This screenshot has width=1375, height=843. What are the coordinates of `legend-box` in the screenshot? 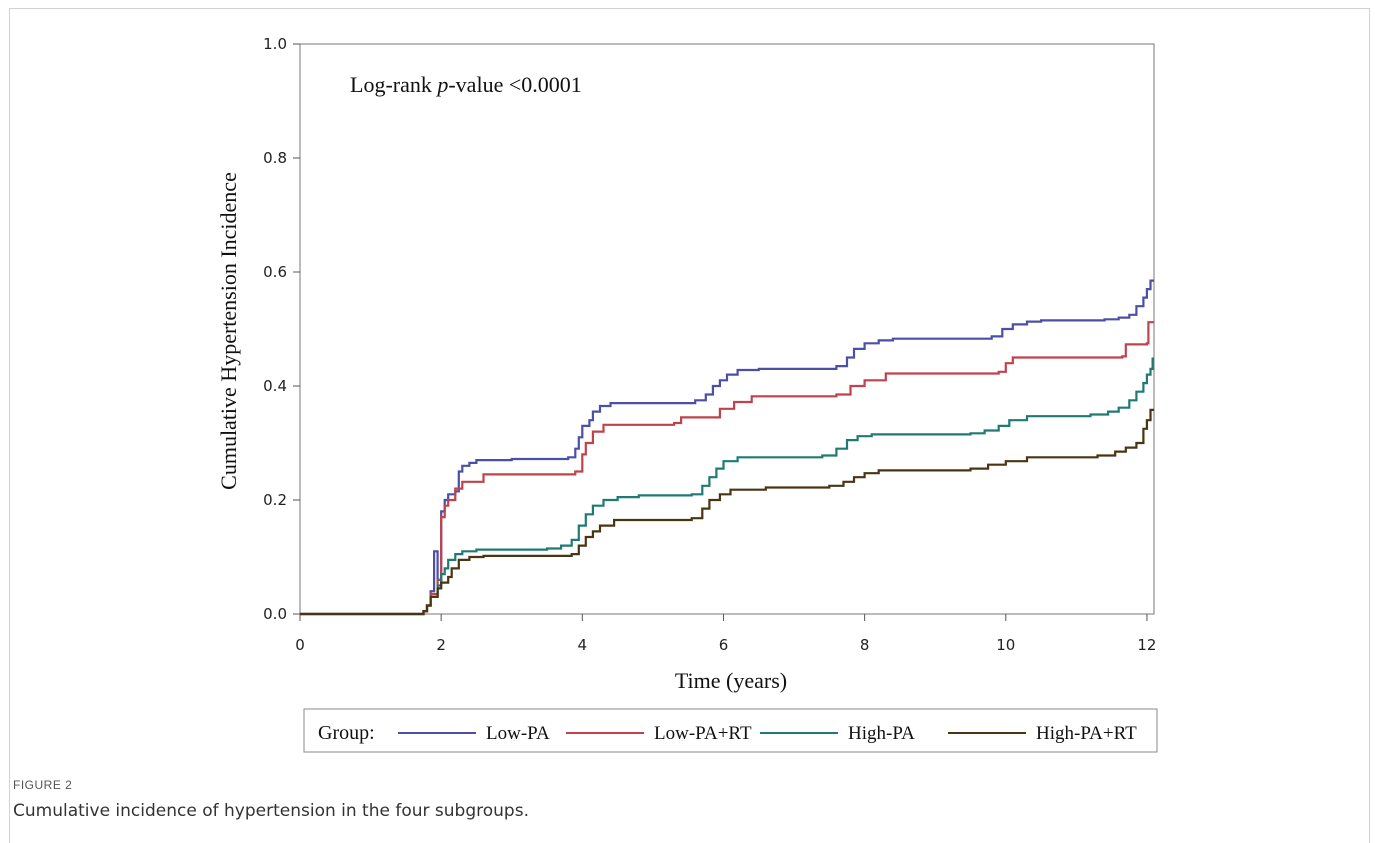 It's located at (730, 730).